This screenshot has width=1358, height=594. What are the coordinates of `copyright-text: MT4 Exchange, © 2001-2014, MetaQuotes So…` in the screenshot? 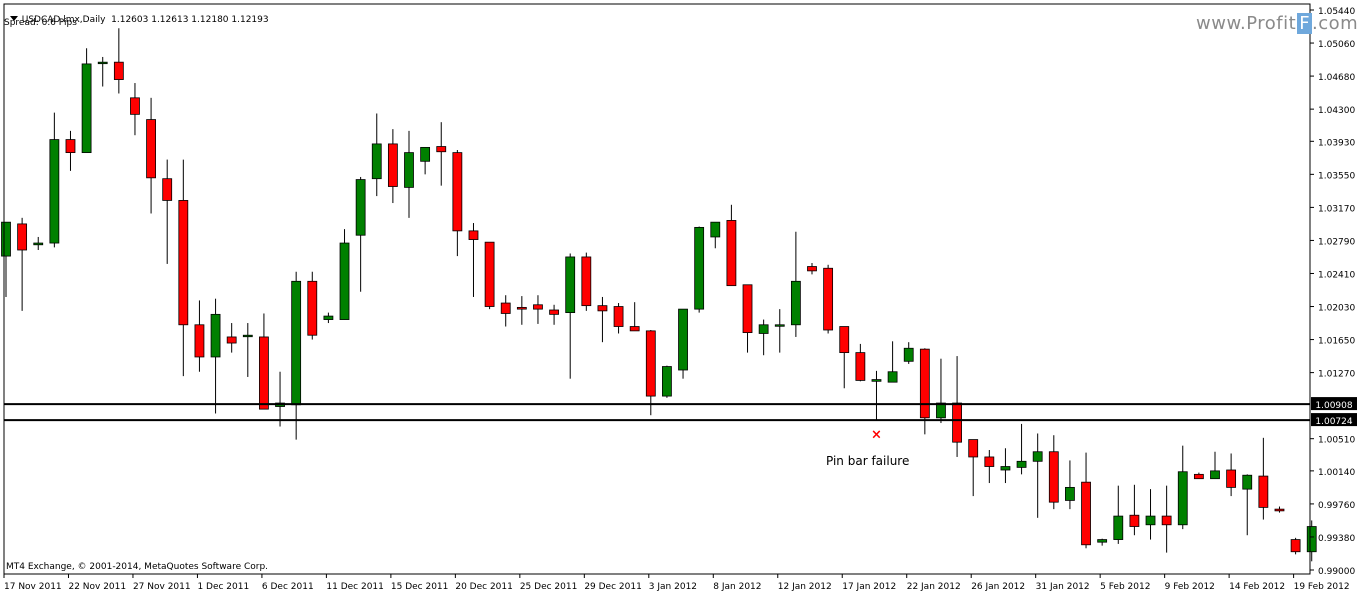 It's located at (137, 567).